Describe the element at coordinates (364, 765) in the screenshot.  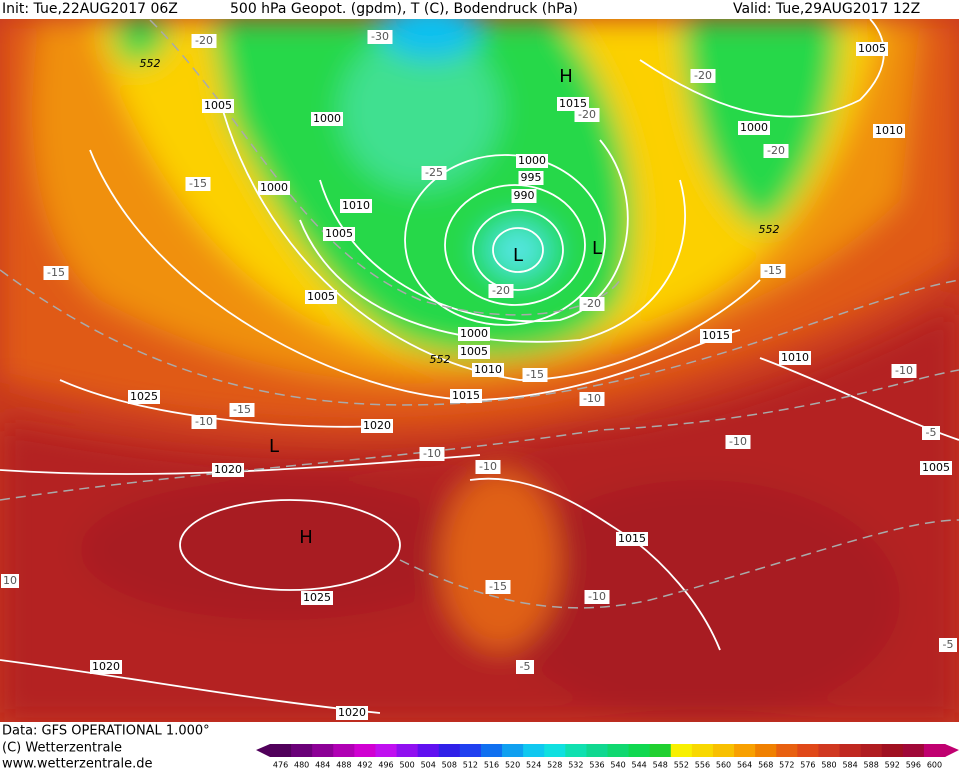
I see `colorbar-label: 492` at that location.